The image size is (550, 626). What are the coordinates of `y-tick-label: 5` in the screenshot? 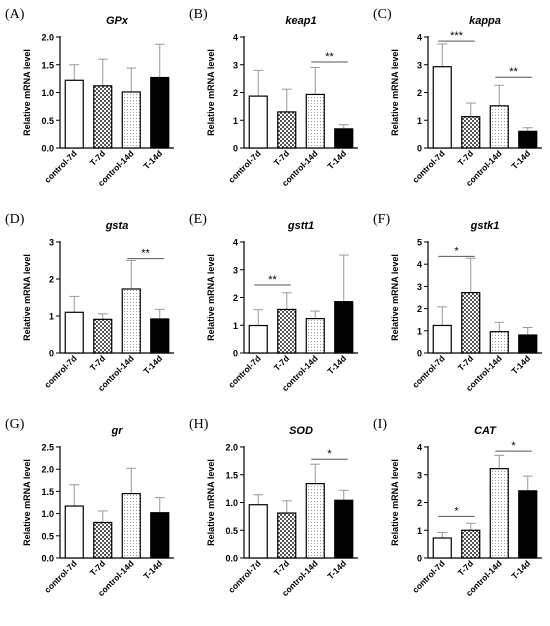 It's located at (419, 243).